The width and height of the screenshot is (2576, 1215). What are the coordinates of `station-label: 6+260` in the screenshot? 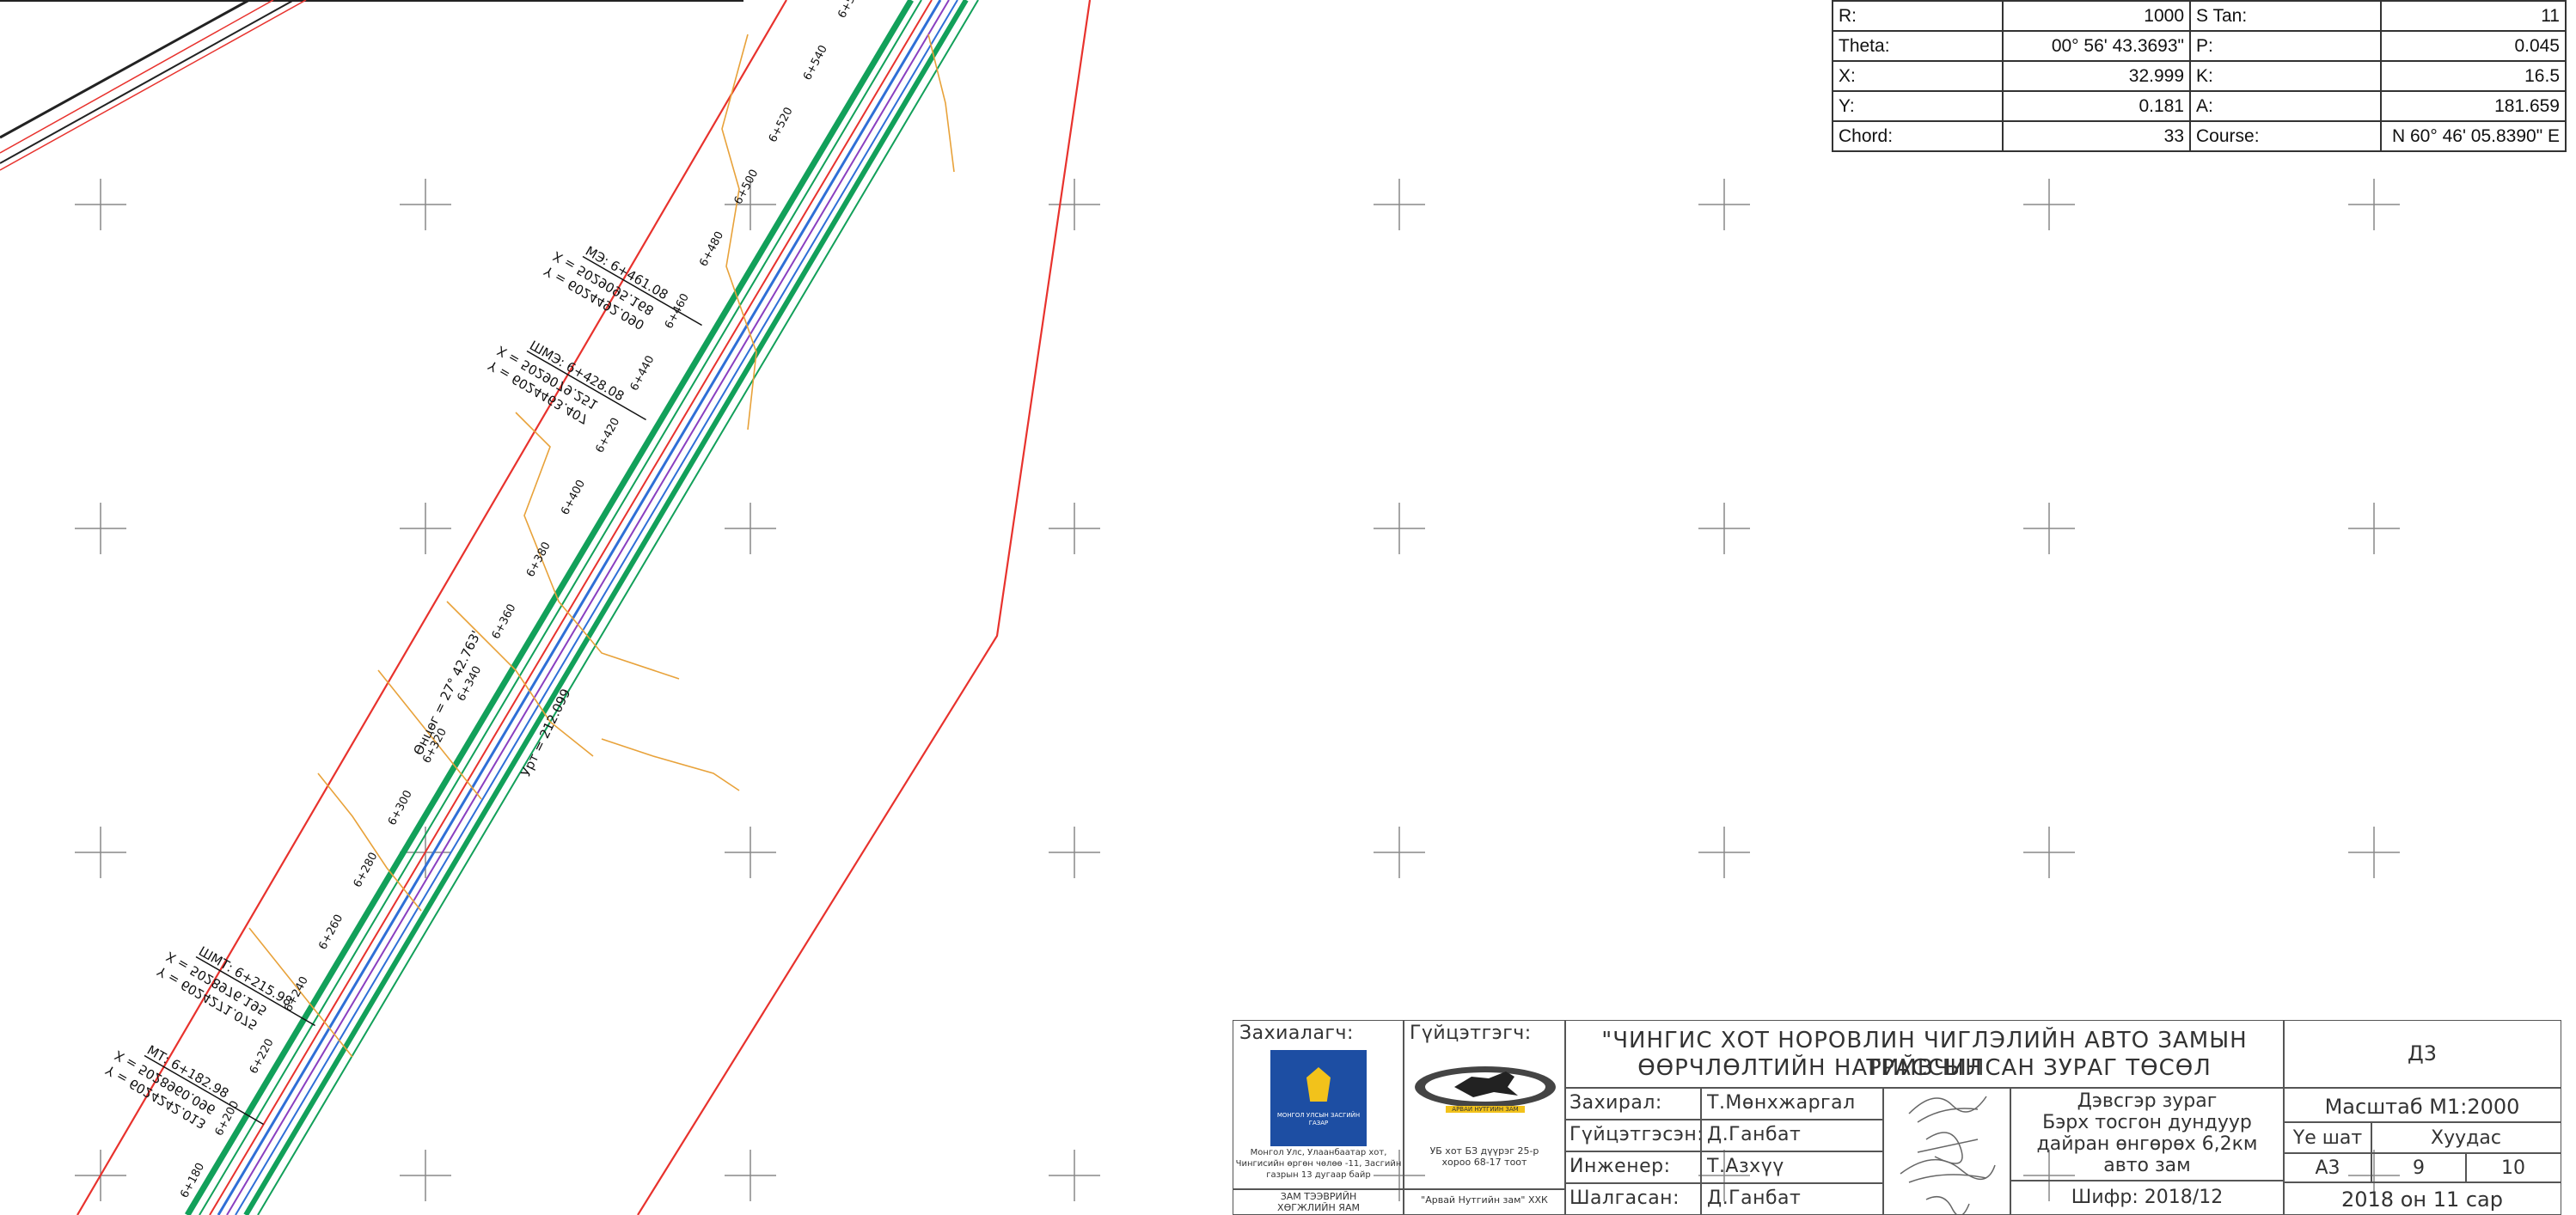 It's located at (331, 932).